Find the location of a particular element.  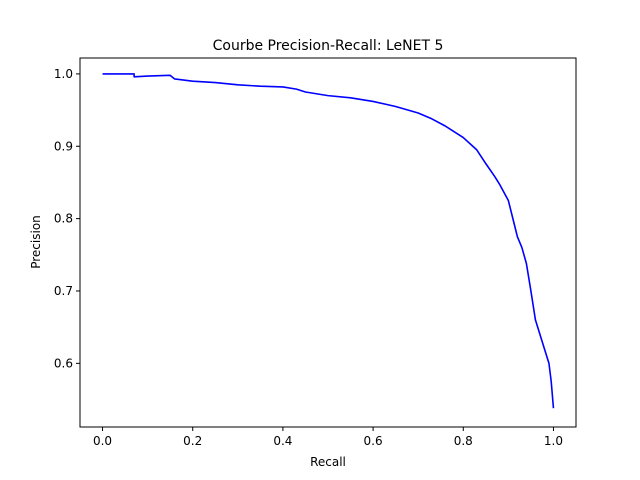

y-axis-label: Precision is located at coordinates (36, 242).